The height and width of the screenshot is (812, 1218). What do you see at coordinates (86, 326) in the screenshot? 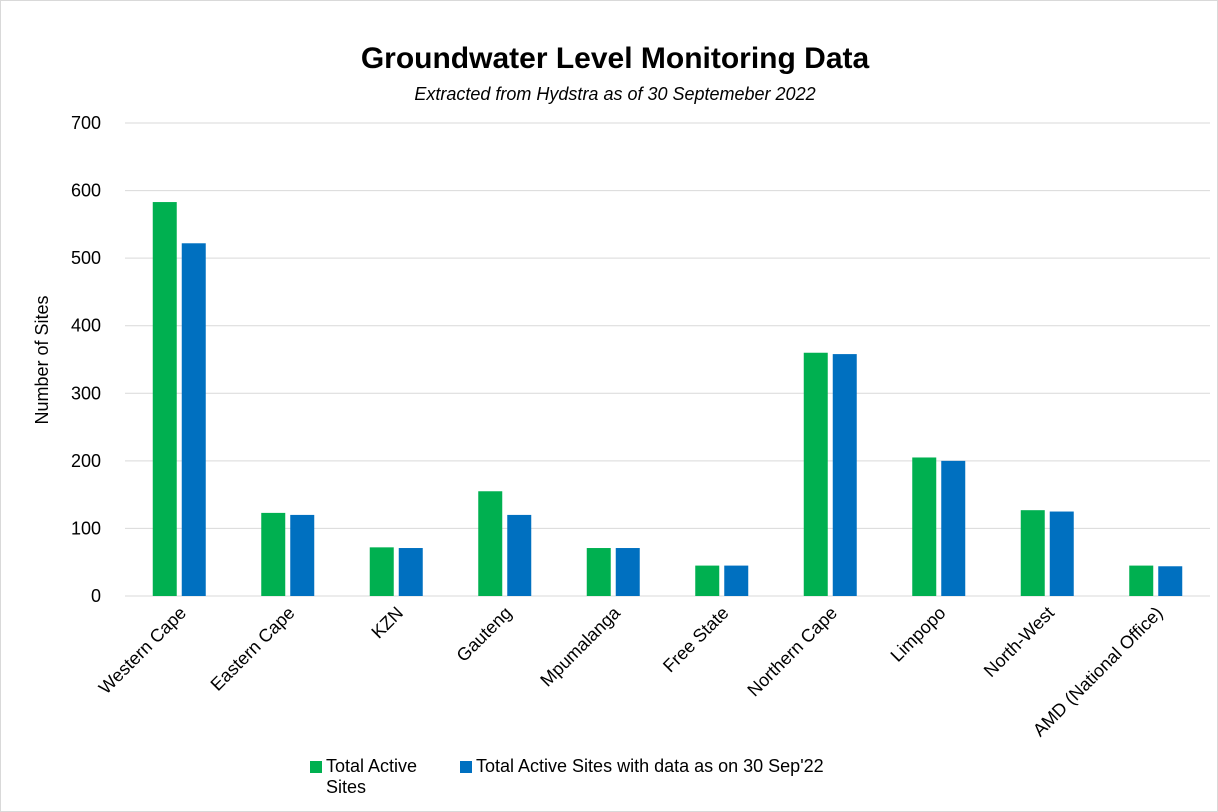
I see `y-tick-label: 400` at bounding box center [86, 326].